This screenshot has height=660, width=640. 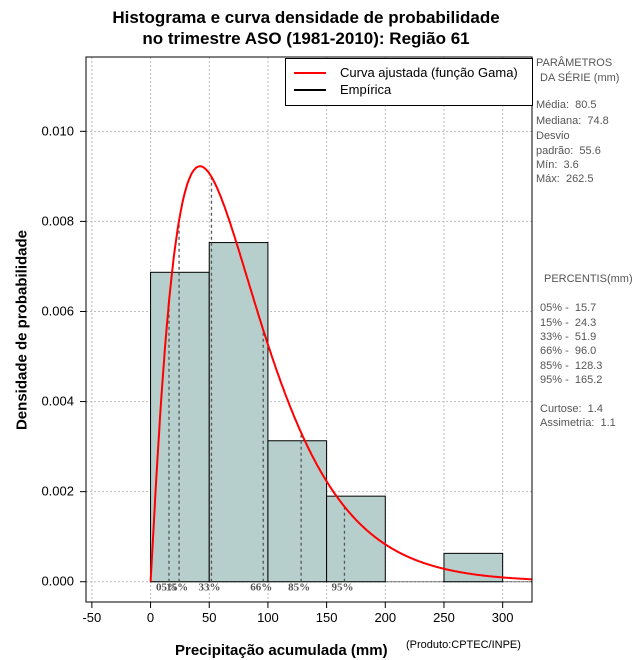 I want to click on percentiles-heading: PERCENTIS(mm), so click(x=588, y=279).